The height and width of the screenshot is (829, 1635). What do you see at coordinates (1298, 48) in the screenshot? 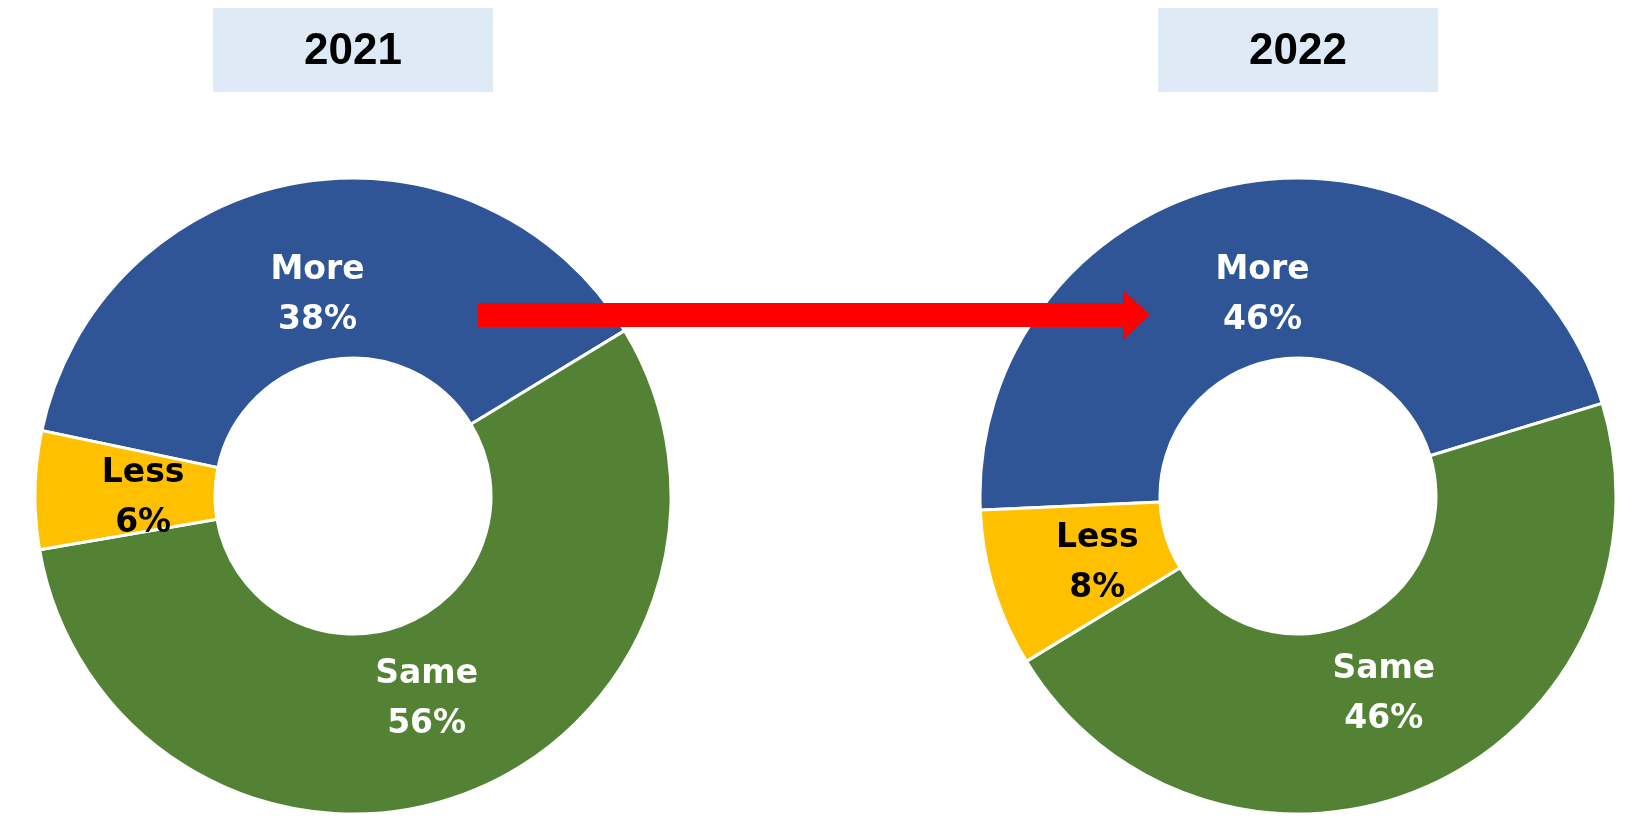
I see `chart-title: 2022` at bounding box center [1298, 48].